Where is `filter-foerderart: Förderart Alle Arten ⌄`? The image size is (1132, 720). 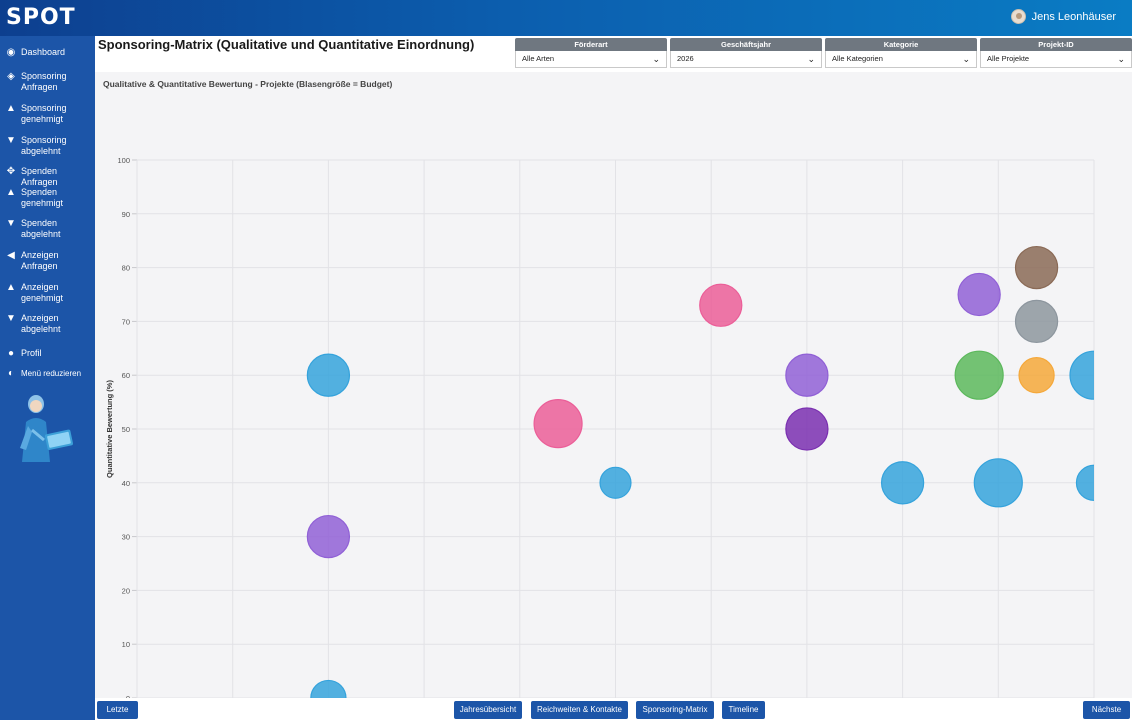 filter-foerderart: Förderart Alle Arten ⌄ is located at coordinates (591, 53).